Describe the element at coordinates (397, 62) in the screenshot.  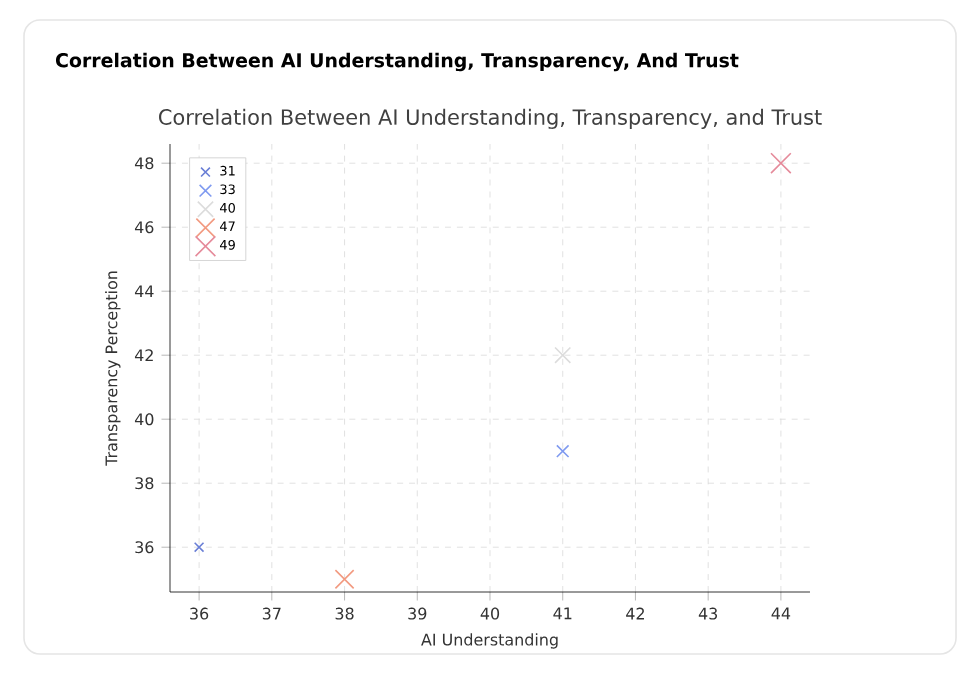
I see `chart-title: Correlation Between AI Understanding, Transparency, And Trust` at that location.